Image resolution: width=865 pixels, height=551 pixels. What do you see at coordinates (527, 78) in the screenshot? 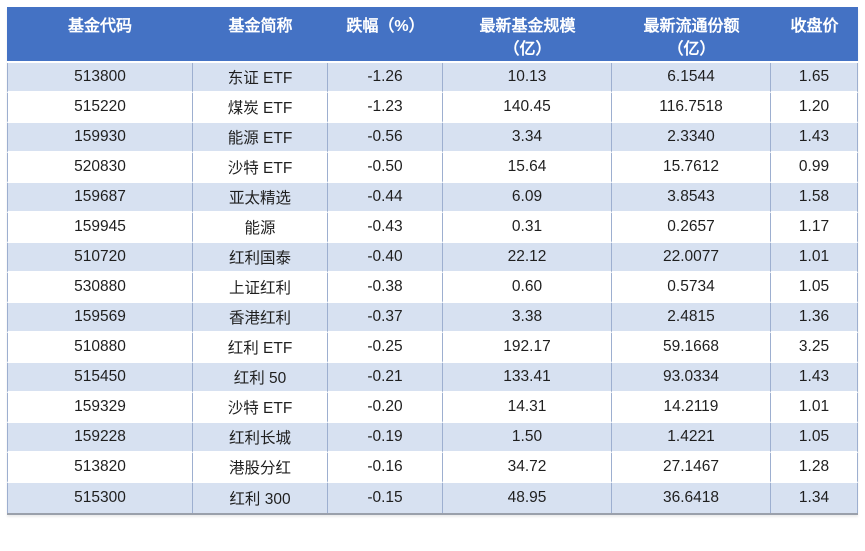
I see `table-cell: 10.13` at bounding box center [527, 78].